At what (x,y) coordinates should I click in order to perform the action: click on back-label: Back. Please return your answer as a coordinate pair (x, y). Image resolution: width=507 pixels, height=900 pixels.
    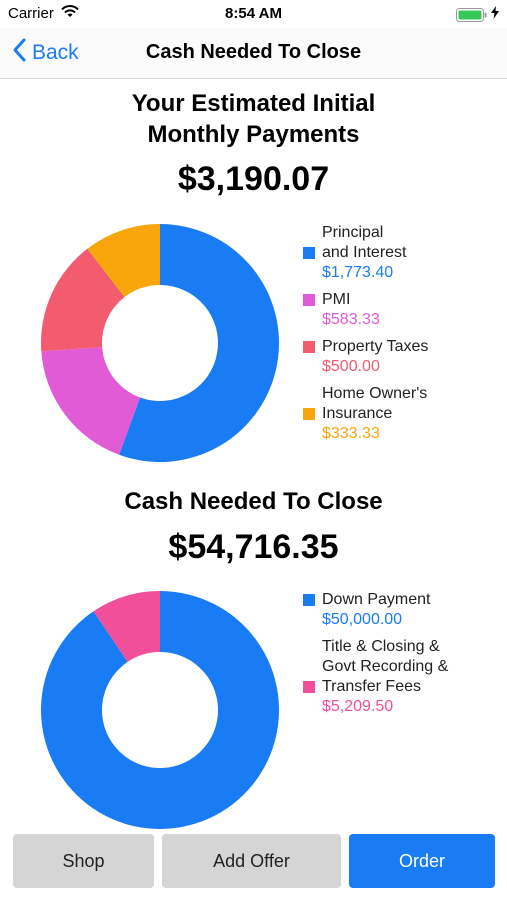
    Looking at the image, I should click on (55, 52).